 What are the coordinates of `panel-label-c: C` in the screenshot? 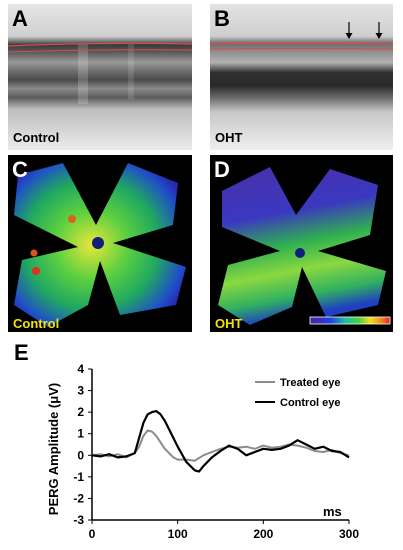 It's located at (20, 169).